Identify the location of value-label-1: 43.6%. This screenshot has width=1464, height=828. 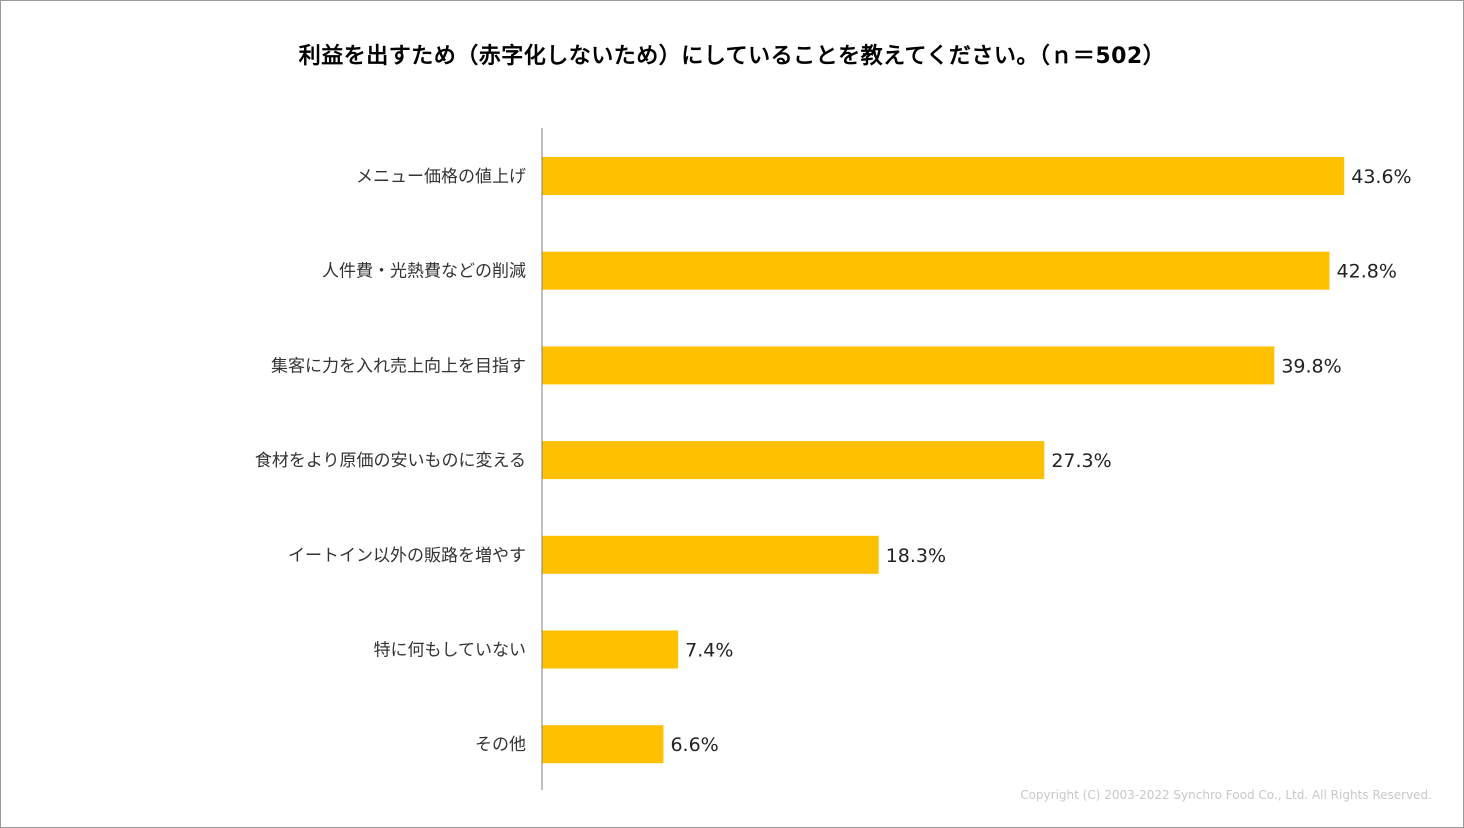
(1381, 177).